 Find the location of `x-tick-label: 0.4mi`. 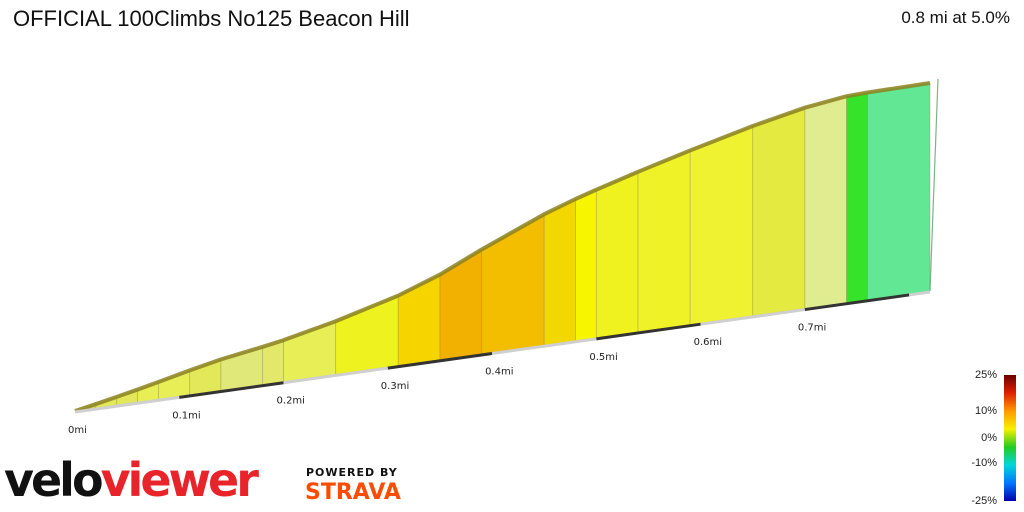

x-tick-label: 0.4mi is located at coordinates (499, 371).